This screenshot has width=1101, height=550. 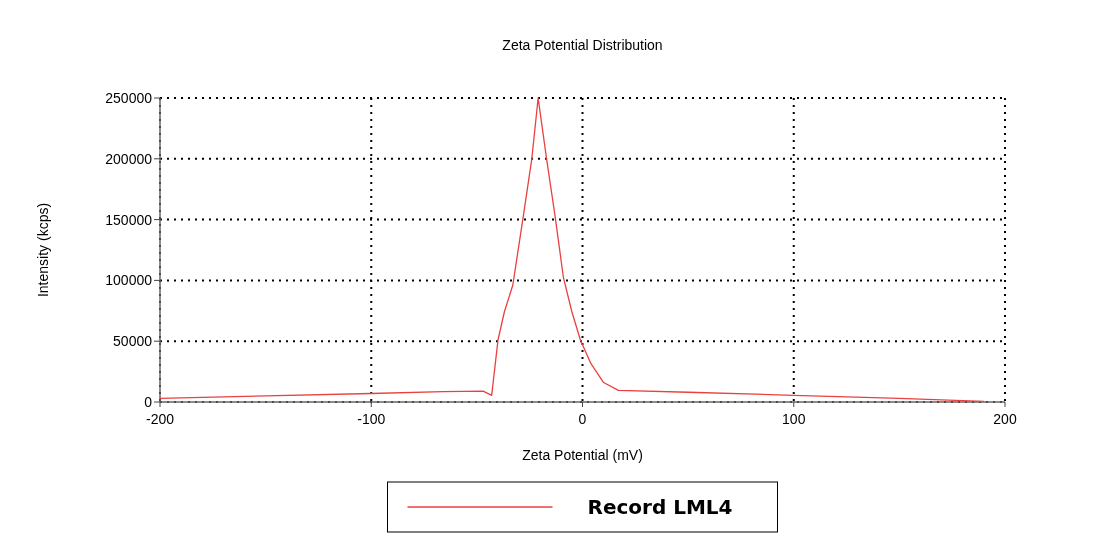 What do you see at coordinates (582, 455) in the screenshot?
I see `x-axis-title: Zeta Potential (mV)` at bounding box center [582, 455].